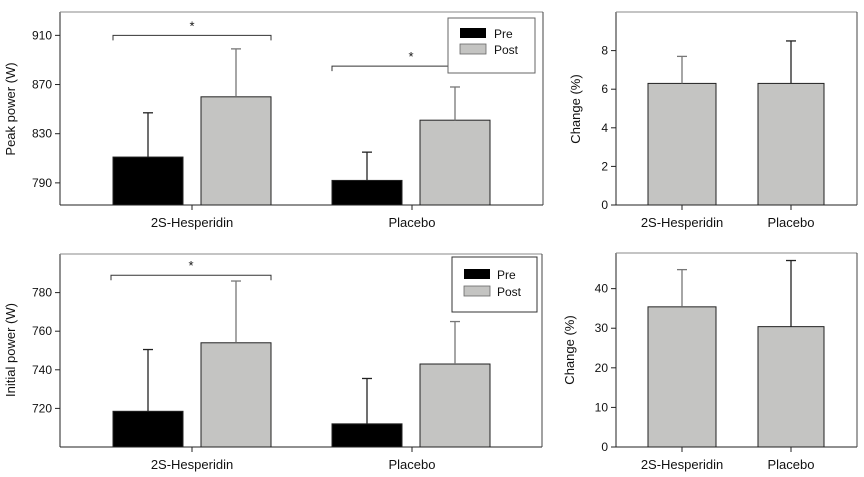 The width and height of the screenshot is (864, 477). I want to click on y-tick-label: 6, so click(604, 89).